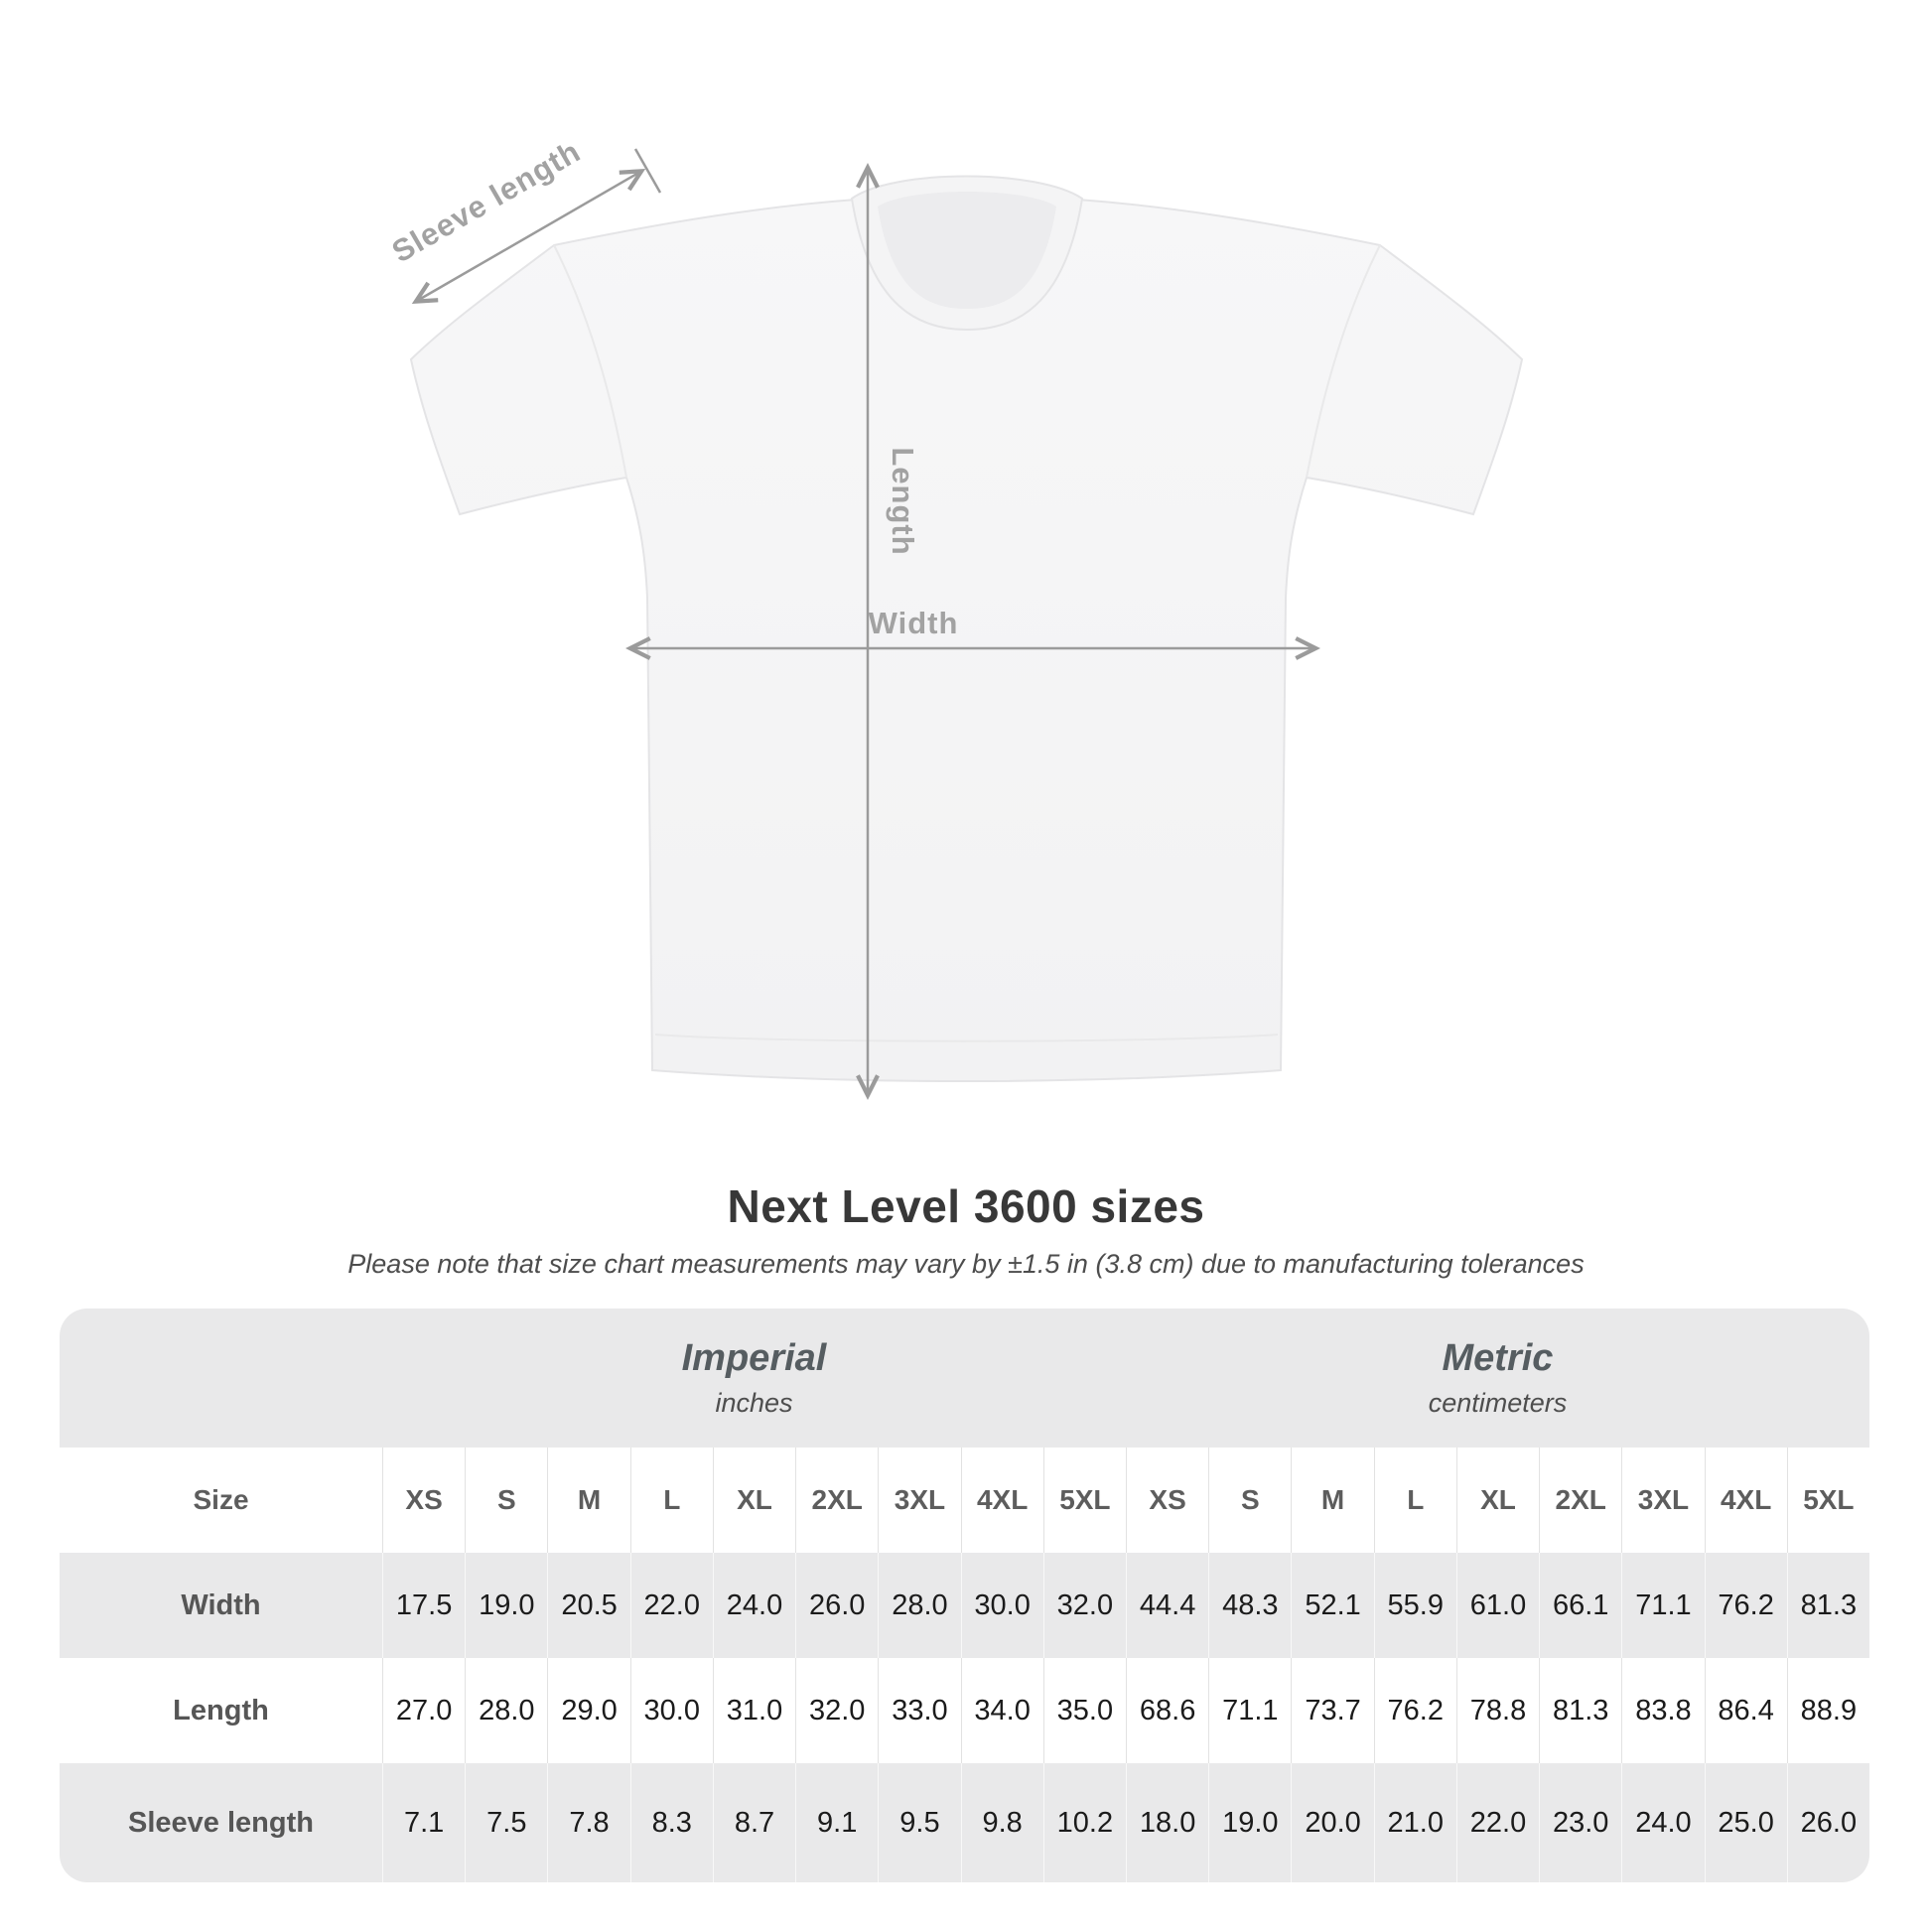 The width and height of the screenshot is (1932, 1932). What do you see at coordinates (1332, 1823) in the screenshot?
I see `table-cell: 20.0` at bounding box center [1332, 1823].